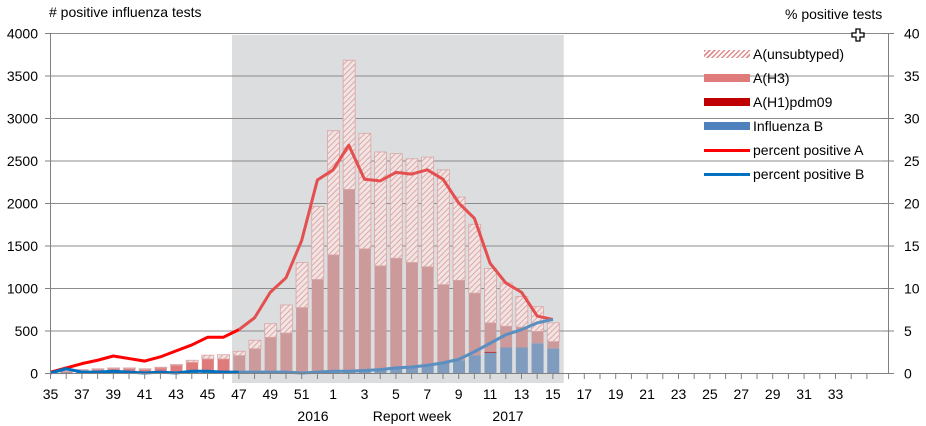 This screenshot has height=426, width=926. I want to click on right-tick-label: 25, so click(912, 161).